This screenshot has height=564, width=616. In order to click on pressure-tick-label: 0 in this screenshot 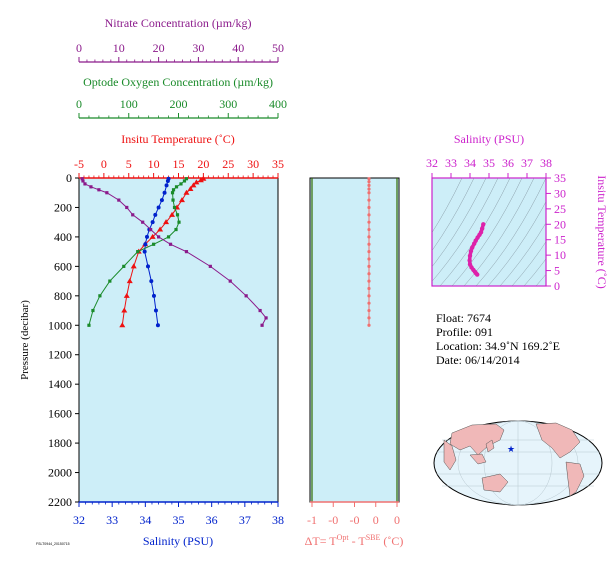, I will do `click(69, 178)`.